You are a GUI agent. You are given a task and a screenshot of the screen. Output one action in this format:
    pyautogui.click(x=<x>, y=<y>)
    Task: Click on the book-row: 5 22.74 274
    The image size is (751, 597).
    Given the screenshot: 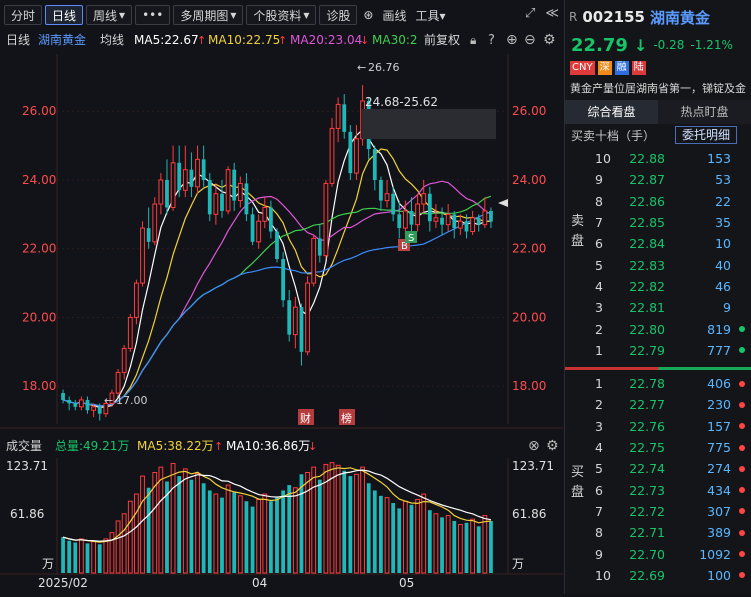 What is the action you would take?
    pyautogui.click(x=658, y=468)
    